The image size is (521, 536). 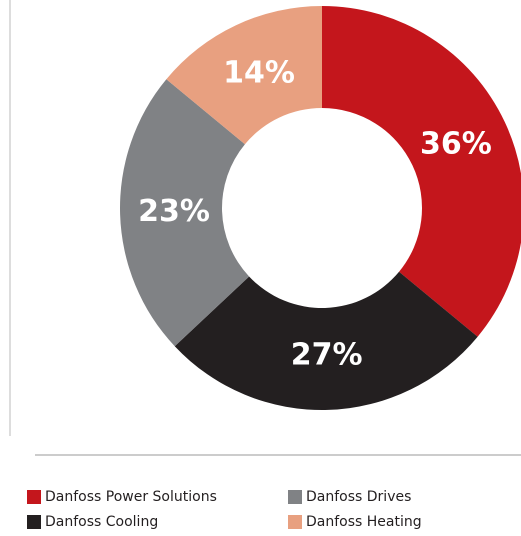 I want to click on data-label: 14%, so click(x=259, y=73).